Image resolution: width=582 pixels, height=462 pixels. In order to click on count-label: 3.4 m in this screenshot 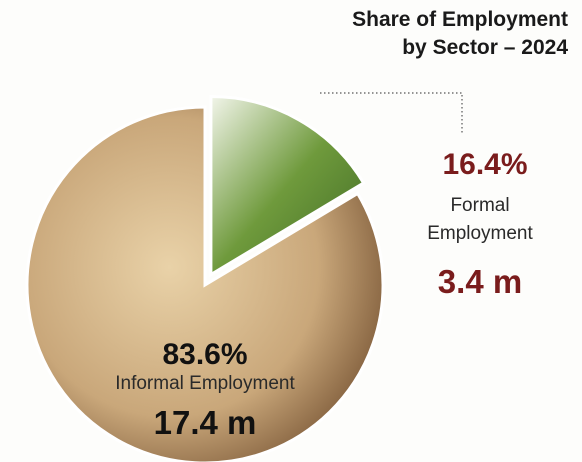, I will do `click(480, 281)`.